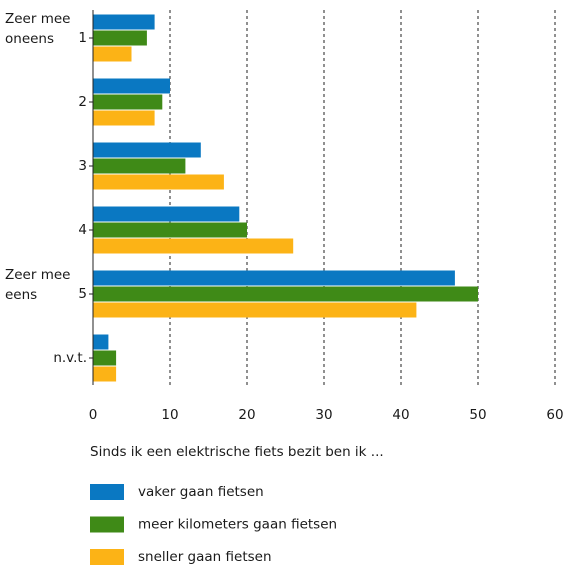 This screenshot has width=565, height=569. I want to click on y-tick-label: 5, so click(82, 294).